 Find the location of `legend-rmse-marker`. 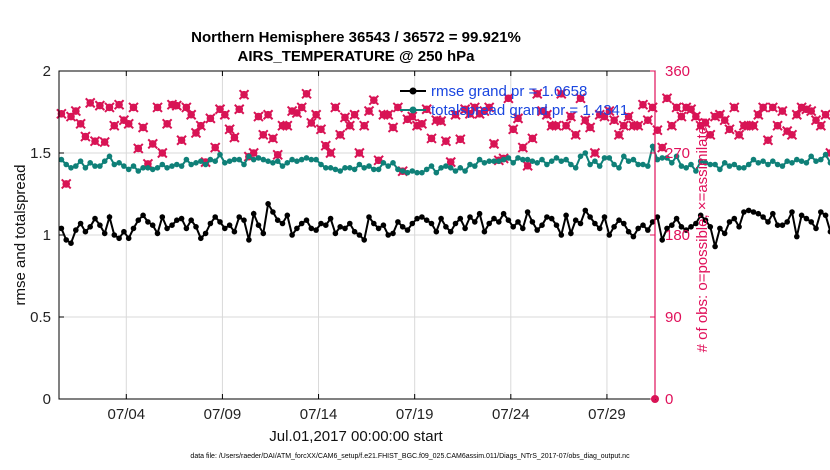

legend-rmse-marker is located at coordinates (413, 91).